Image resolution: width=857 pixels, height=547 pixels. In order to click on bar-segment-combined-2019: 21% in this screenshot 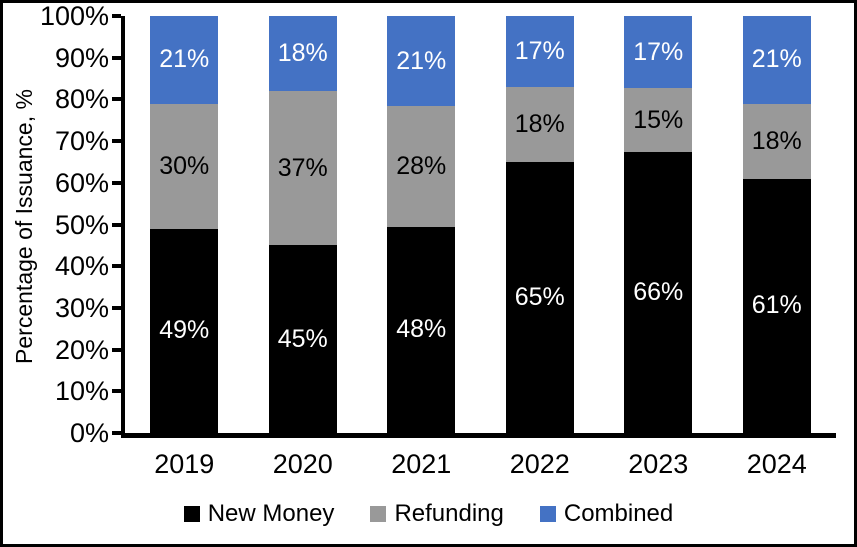, I will do `click(184, 60)`.